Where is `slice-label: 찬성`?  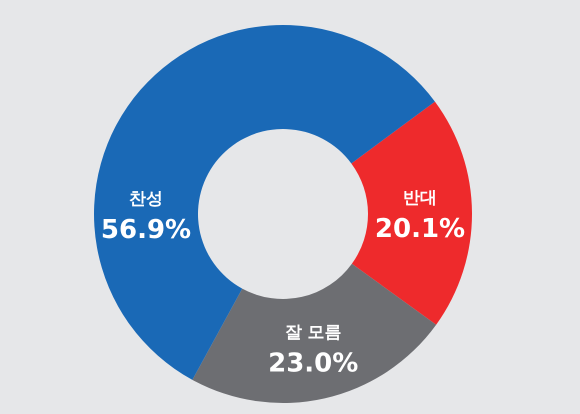
slice-label: 찬성 is located at coordinates (146, 199).